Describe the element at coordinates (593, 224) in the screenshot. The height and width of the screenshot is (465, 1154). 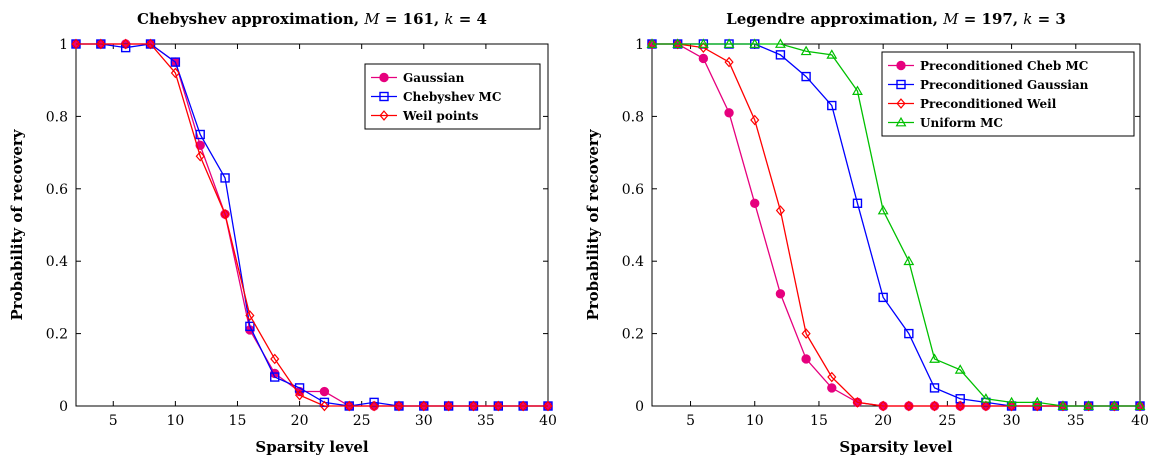
I see `y-axis-label: Probability of recovery` at that location.